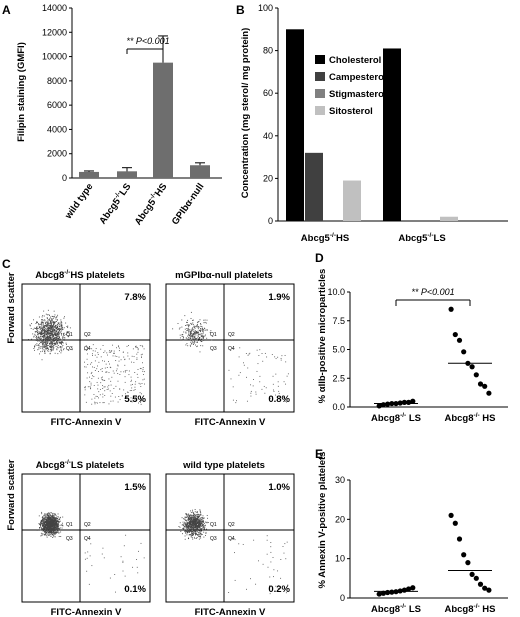 The image size is (520, 617). I want to click on panel-a-xtick-label: Abcg5-/-HS, so click(151, 204).